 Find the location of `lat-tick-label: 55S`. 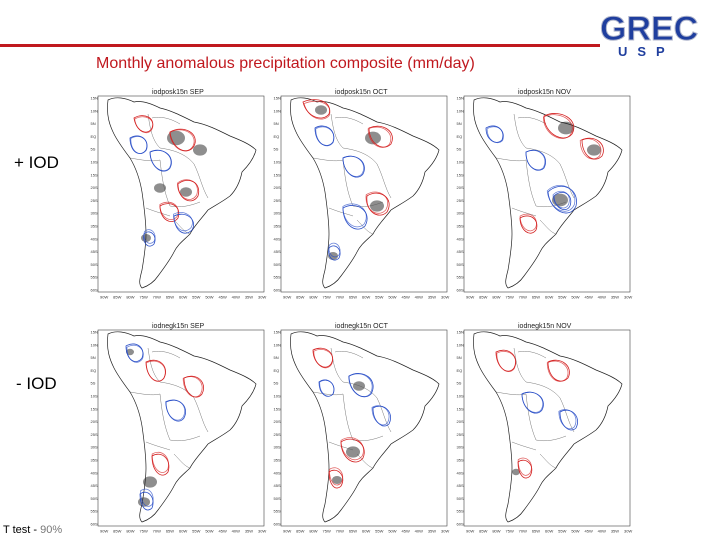

lat-tick-label: 55S is located at coordinates (94, 277).